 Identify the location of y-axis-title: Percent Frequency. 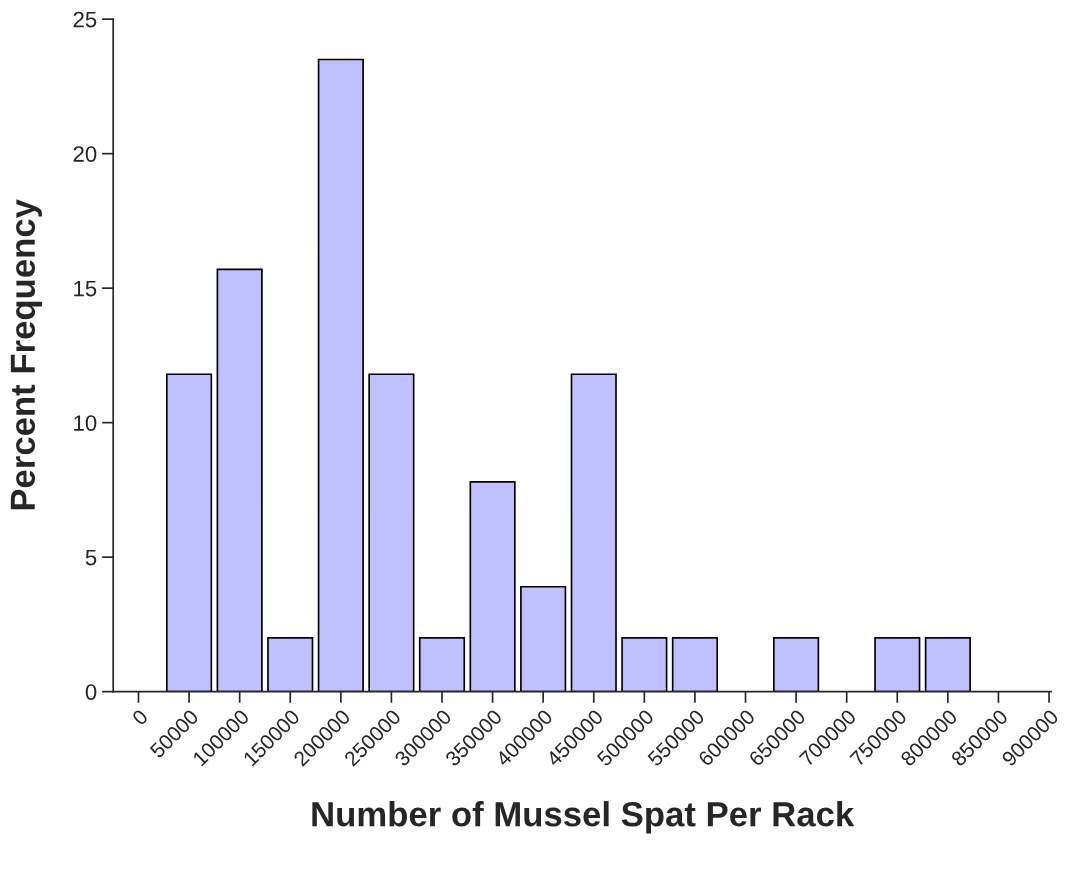
(26, 354).